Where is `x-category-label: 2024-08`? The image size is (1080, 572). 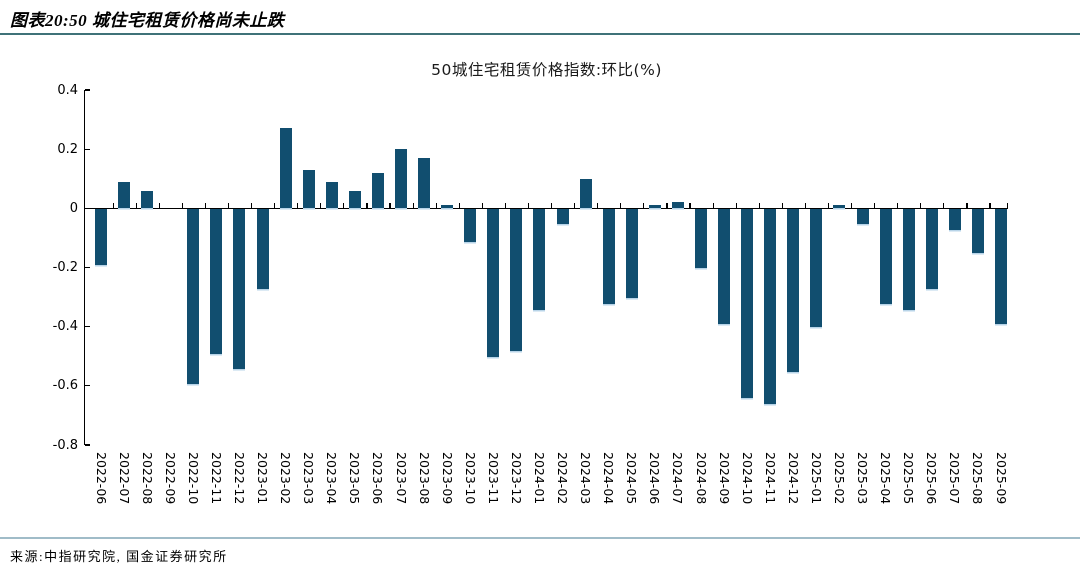
x-category-label: 2024-08 is located at coordinates (701, 478).